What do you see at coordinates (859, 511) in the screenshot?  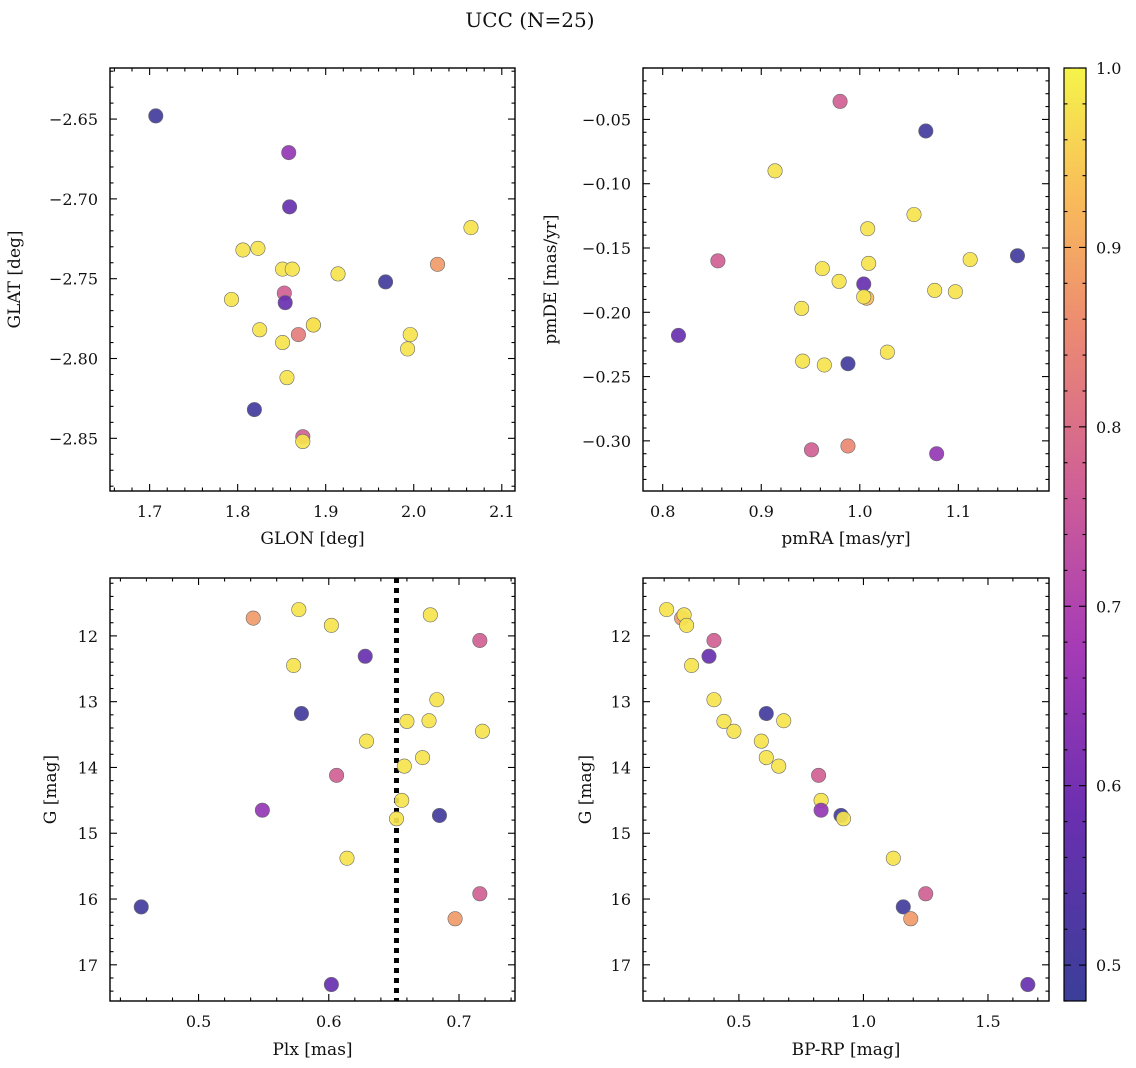 I see `x-tick-label: 1.0` at bounding box center [859, 511].